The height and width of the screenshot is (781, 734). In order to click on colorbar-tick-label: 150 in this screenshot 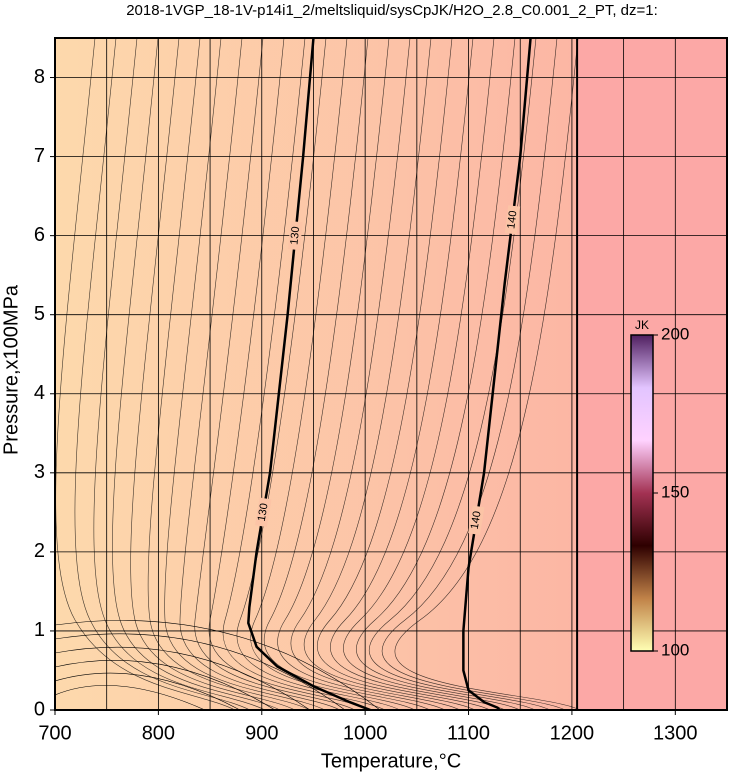, I will do `click(675, 491)`.